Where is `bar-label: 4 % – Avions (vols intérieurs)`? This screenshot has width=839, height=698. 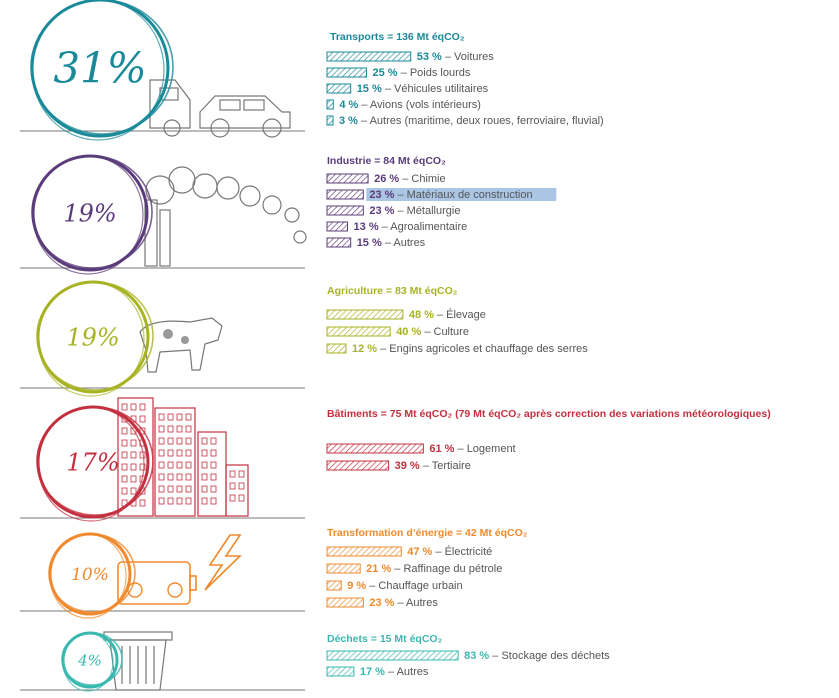 bar-label: 4 % – Avions (vols intérieurs) is located at coordinates (410, 105).